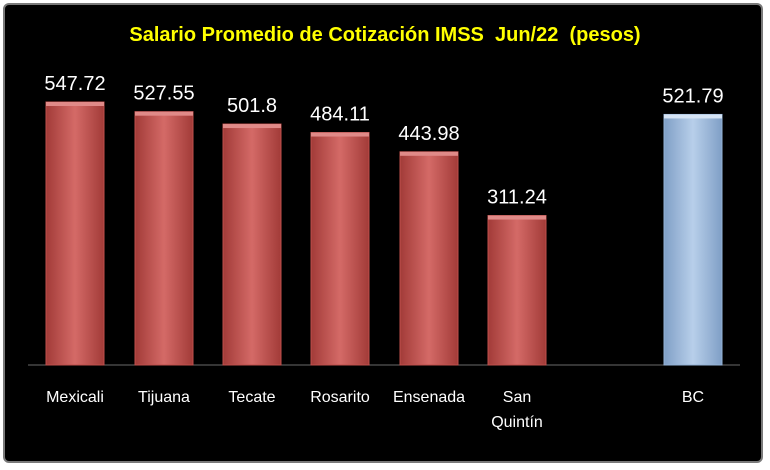 Image resolution: width=770 pixels, height=470 pixels. What do you see at coordinates (692, 96) in the screenshot?
I see `value-label-bc: 521.79` at bounding box center [692, 96].